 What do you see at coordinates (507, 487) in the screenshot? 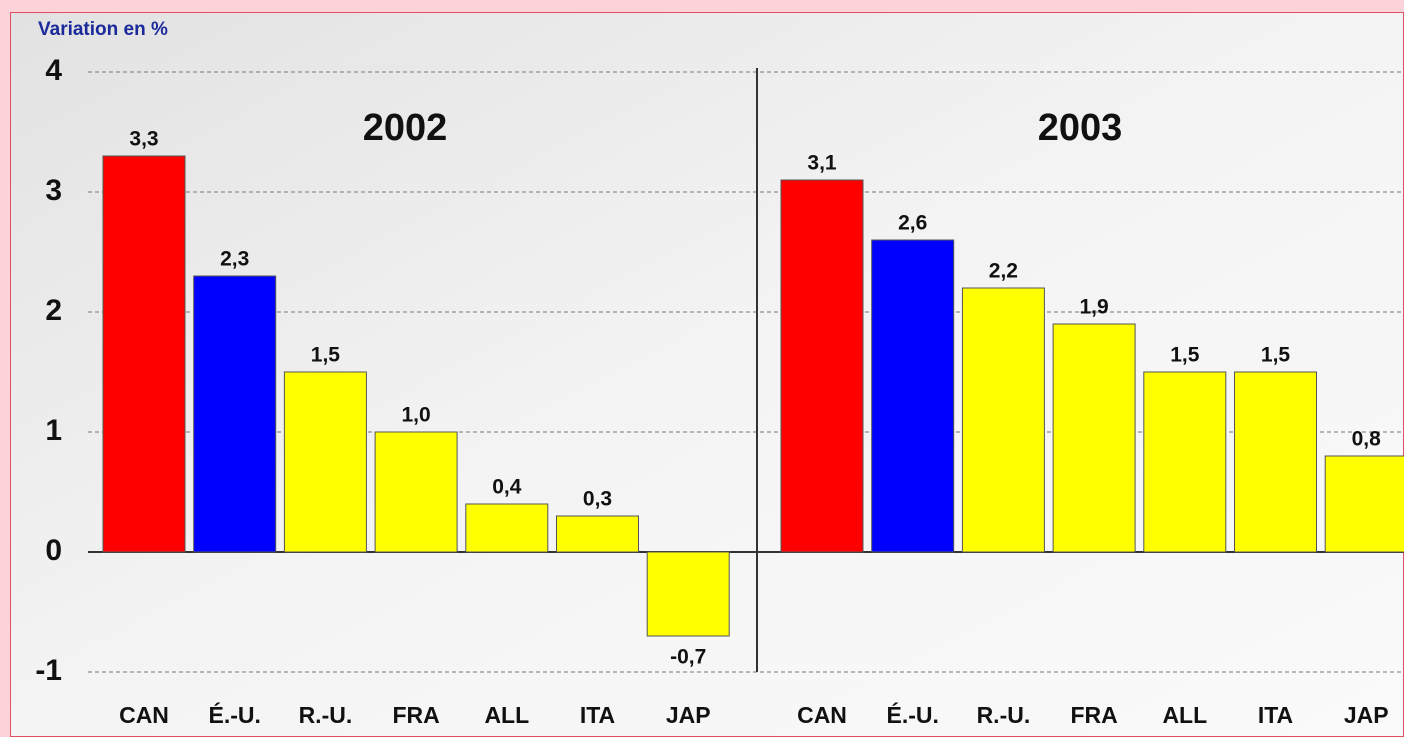
I see `value-label: 0,4` at bounding box center [507, 487].